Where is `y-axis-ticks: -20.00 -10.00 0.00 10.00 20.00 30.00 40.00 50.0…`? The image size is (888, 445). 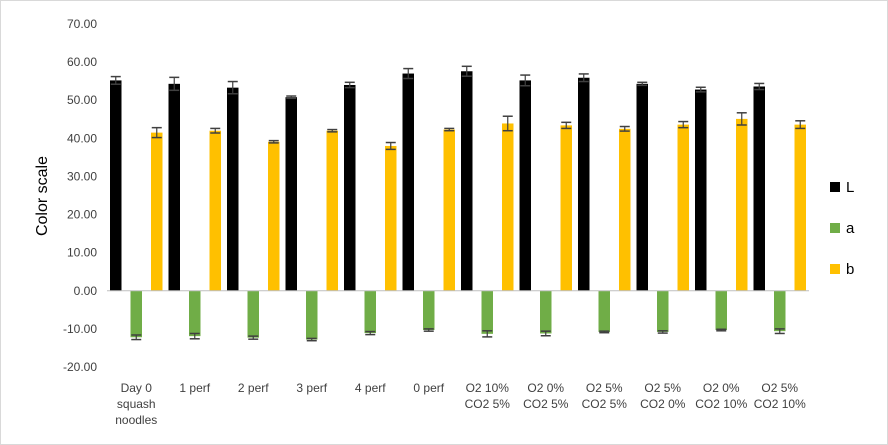 y-axis-ticks: -20.00 -10.00 0.00 10.00 20.00 30.00 40.00 50.0… is located at coordinates (80, 195).